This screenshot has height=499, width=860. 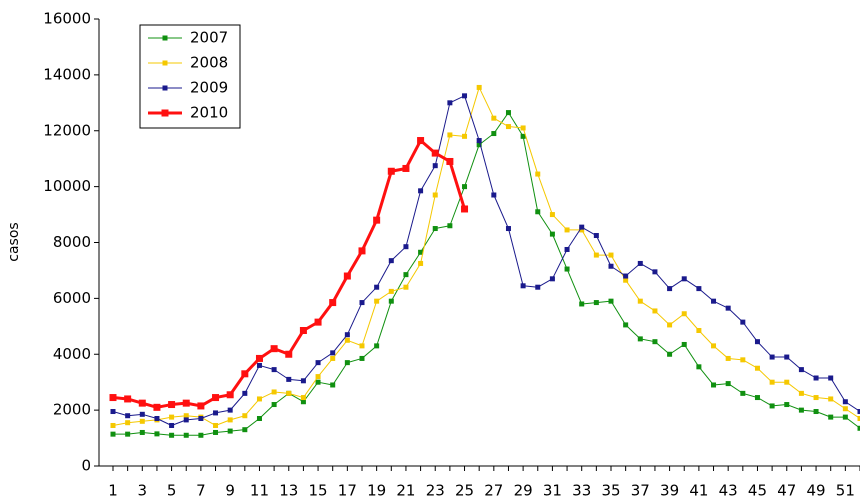 What do you see at coordinates (209, 88) in the screenshot?
I see `legend-label: 2009` at bounding box center [209, 88].